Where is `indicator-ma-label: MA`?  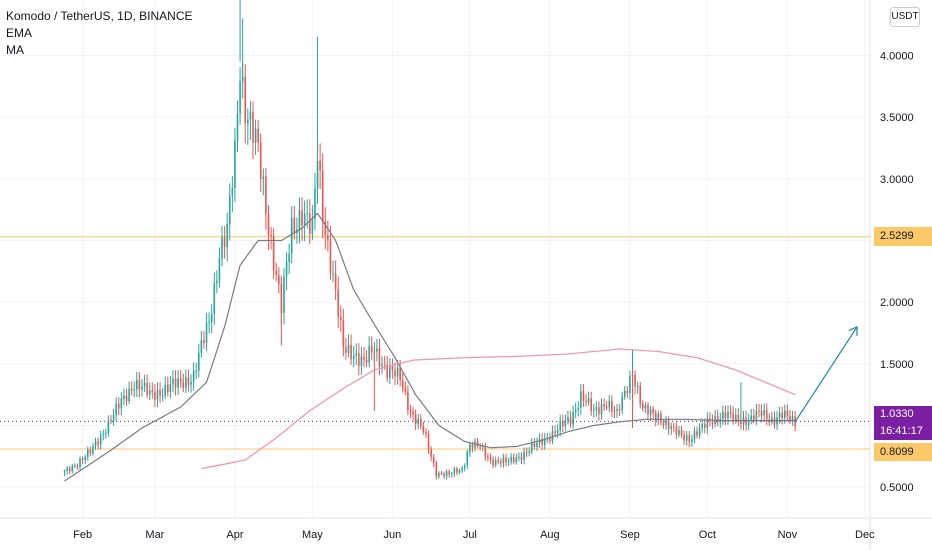
indicator-ma-label: MA is located at coordinates (15, 50).